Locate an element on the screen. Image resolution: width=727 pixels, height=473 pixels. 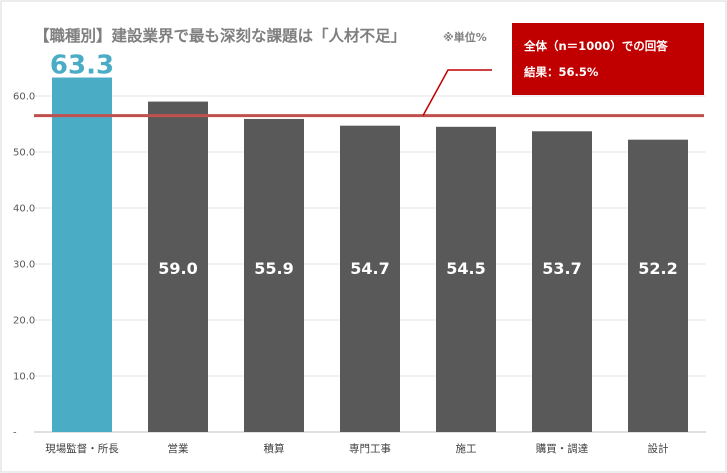
callout-box is located at coordinates (608, 59).